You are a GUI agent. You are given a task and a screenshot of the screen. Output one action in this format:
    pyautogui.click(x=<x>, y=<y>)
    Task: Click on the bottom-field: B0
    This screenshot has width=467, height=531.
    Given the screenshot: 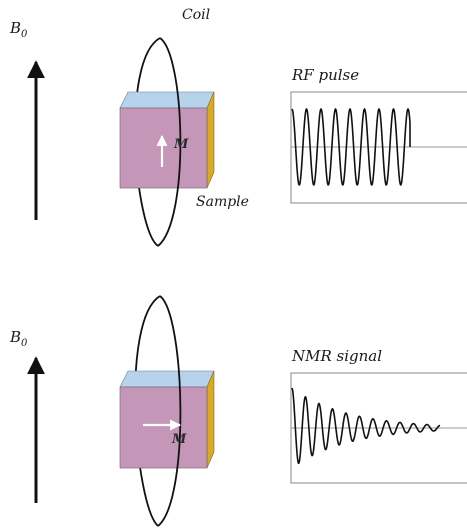 What is the action you would take?
    pyautogui.click(x=27, y=415)
    